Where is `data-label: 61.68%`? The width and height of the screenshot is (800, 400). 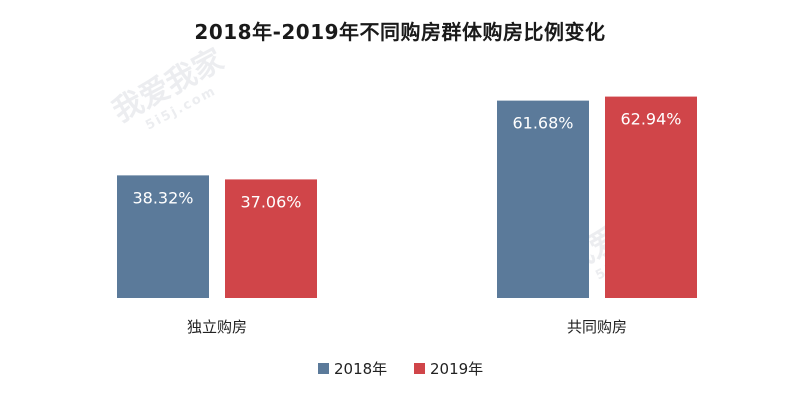
data-label: 61.68% is located at coordinates (542, 123).